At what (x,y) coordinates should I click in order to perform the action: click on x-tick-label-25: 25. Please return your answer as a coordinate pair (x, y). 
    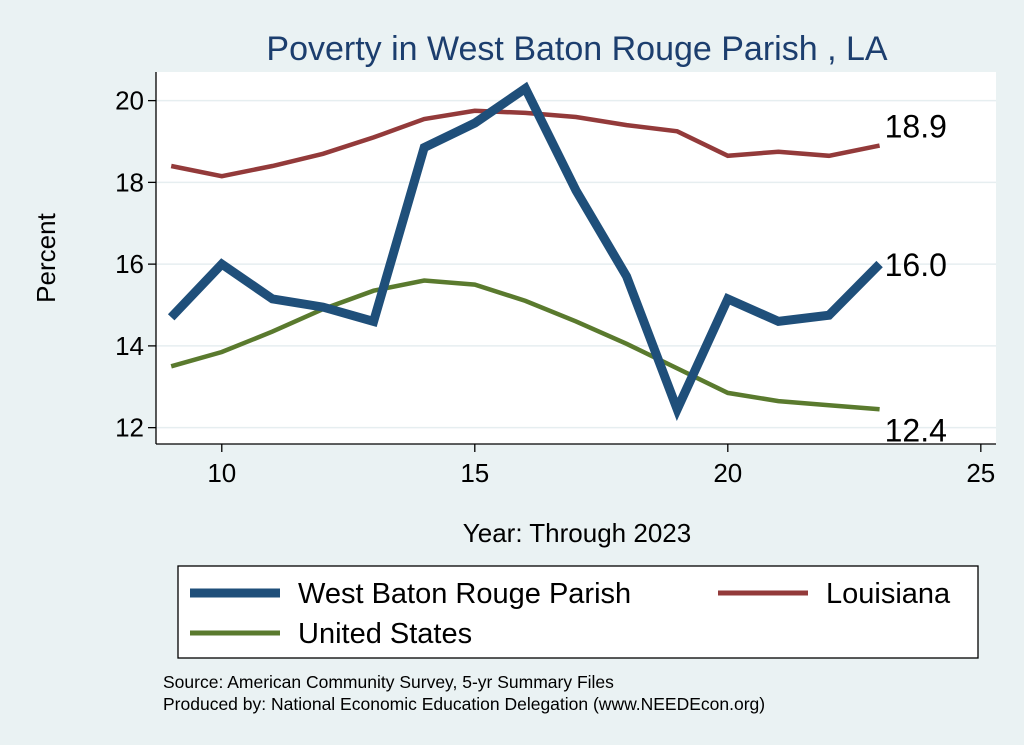
    Looking at the image, I should click on (980, 473).